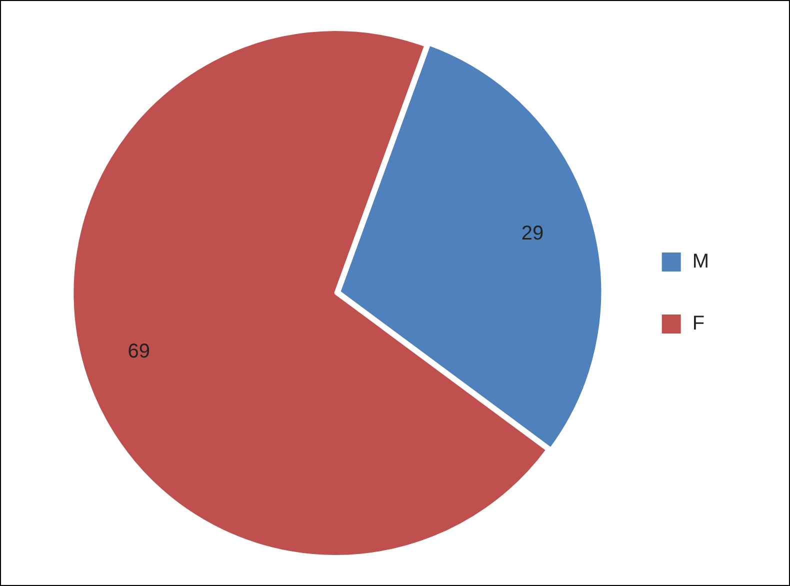  What do you see at coordinates (701, 261) in the screenshot?
I see `legend-label: M` at bounding box center [701, 261].